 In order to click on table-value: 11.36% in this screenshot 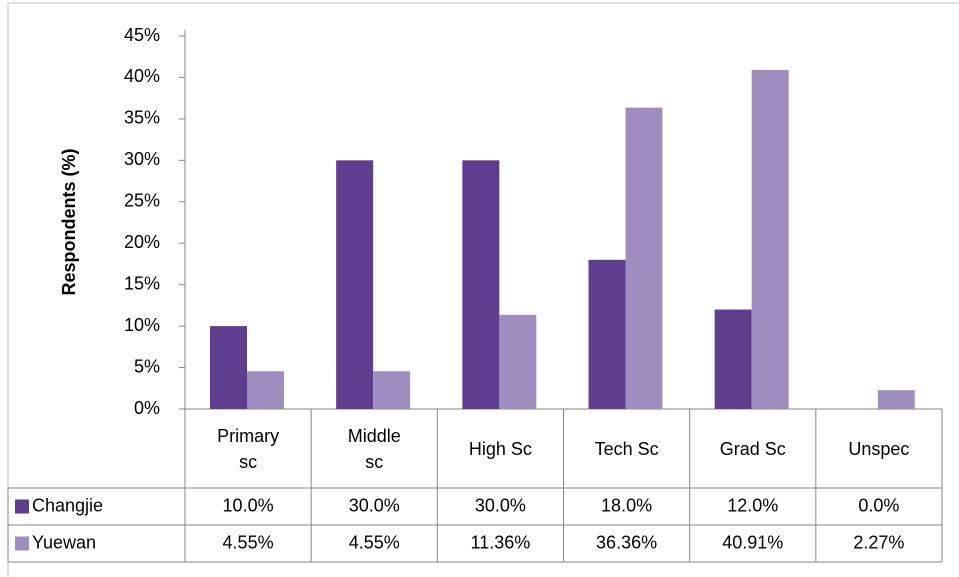, I will do `click(501, 542)`.